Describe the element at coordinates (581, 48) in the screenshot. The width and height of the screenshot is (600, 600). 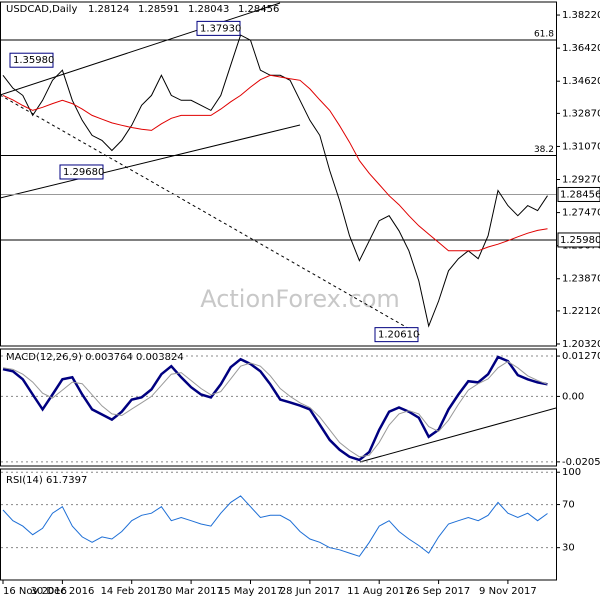
I see `y-tick-label: 1.36420` at that location.